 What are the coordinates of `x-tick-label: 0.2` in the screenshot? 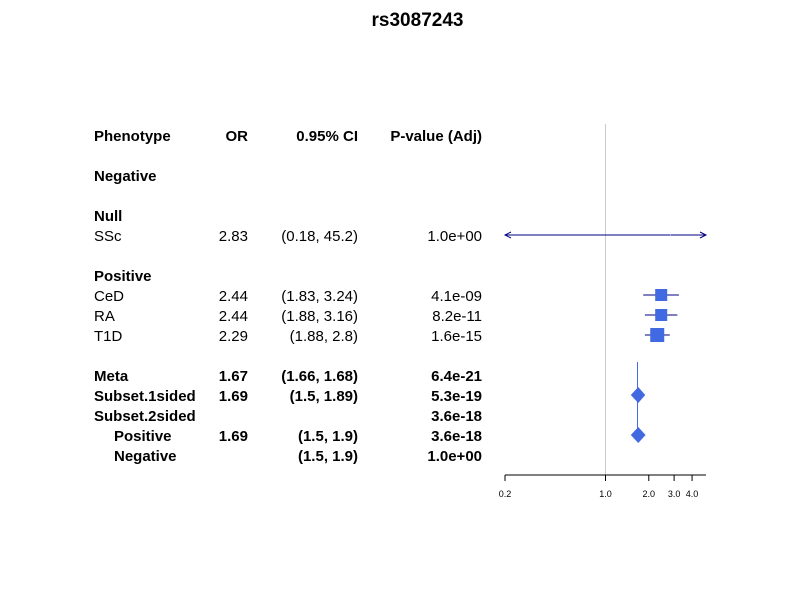 It's located at (505, 494).